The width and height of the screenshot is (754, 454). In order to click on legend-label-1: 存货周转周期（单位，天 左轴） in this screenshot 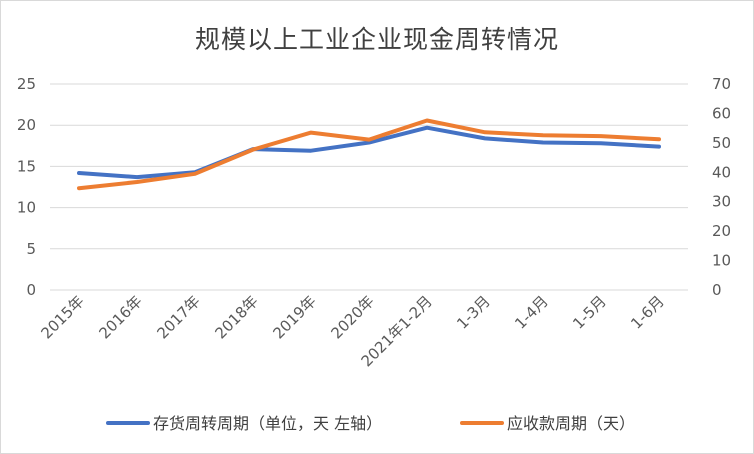, I will do `click(267, 423)`.